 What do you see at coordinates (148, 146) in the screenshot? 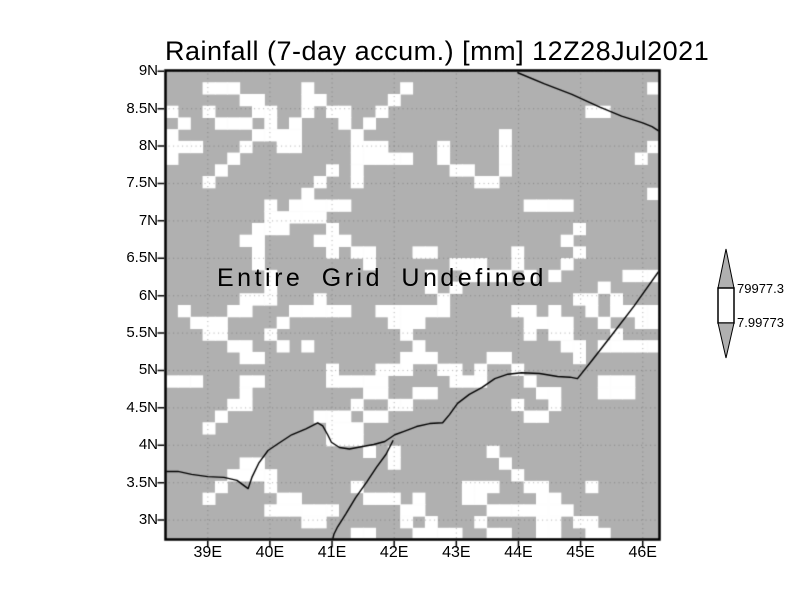
I see `y-tick-label: 8N` at bounding box center [148, 146].